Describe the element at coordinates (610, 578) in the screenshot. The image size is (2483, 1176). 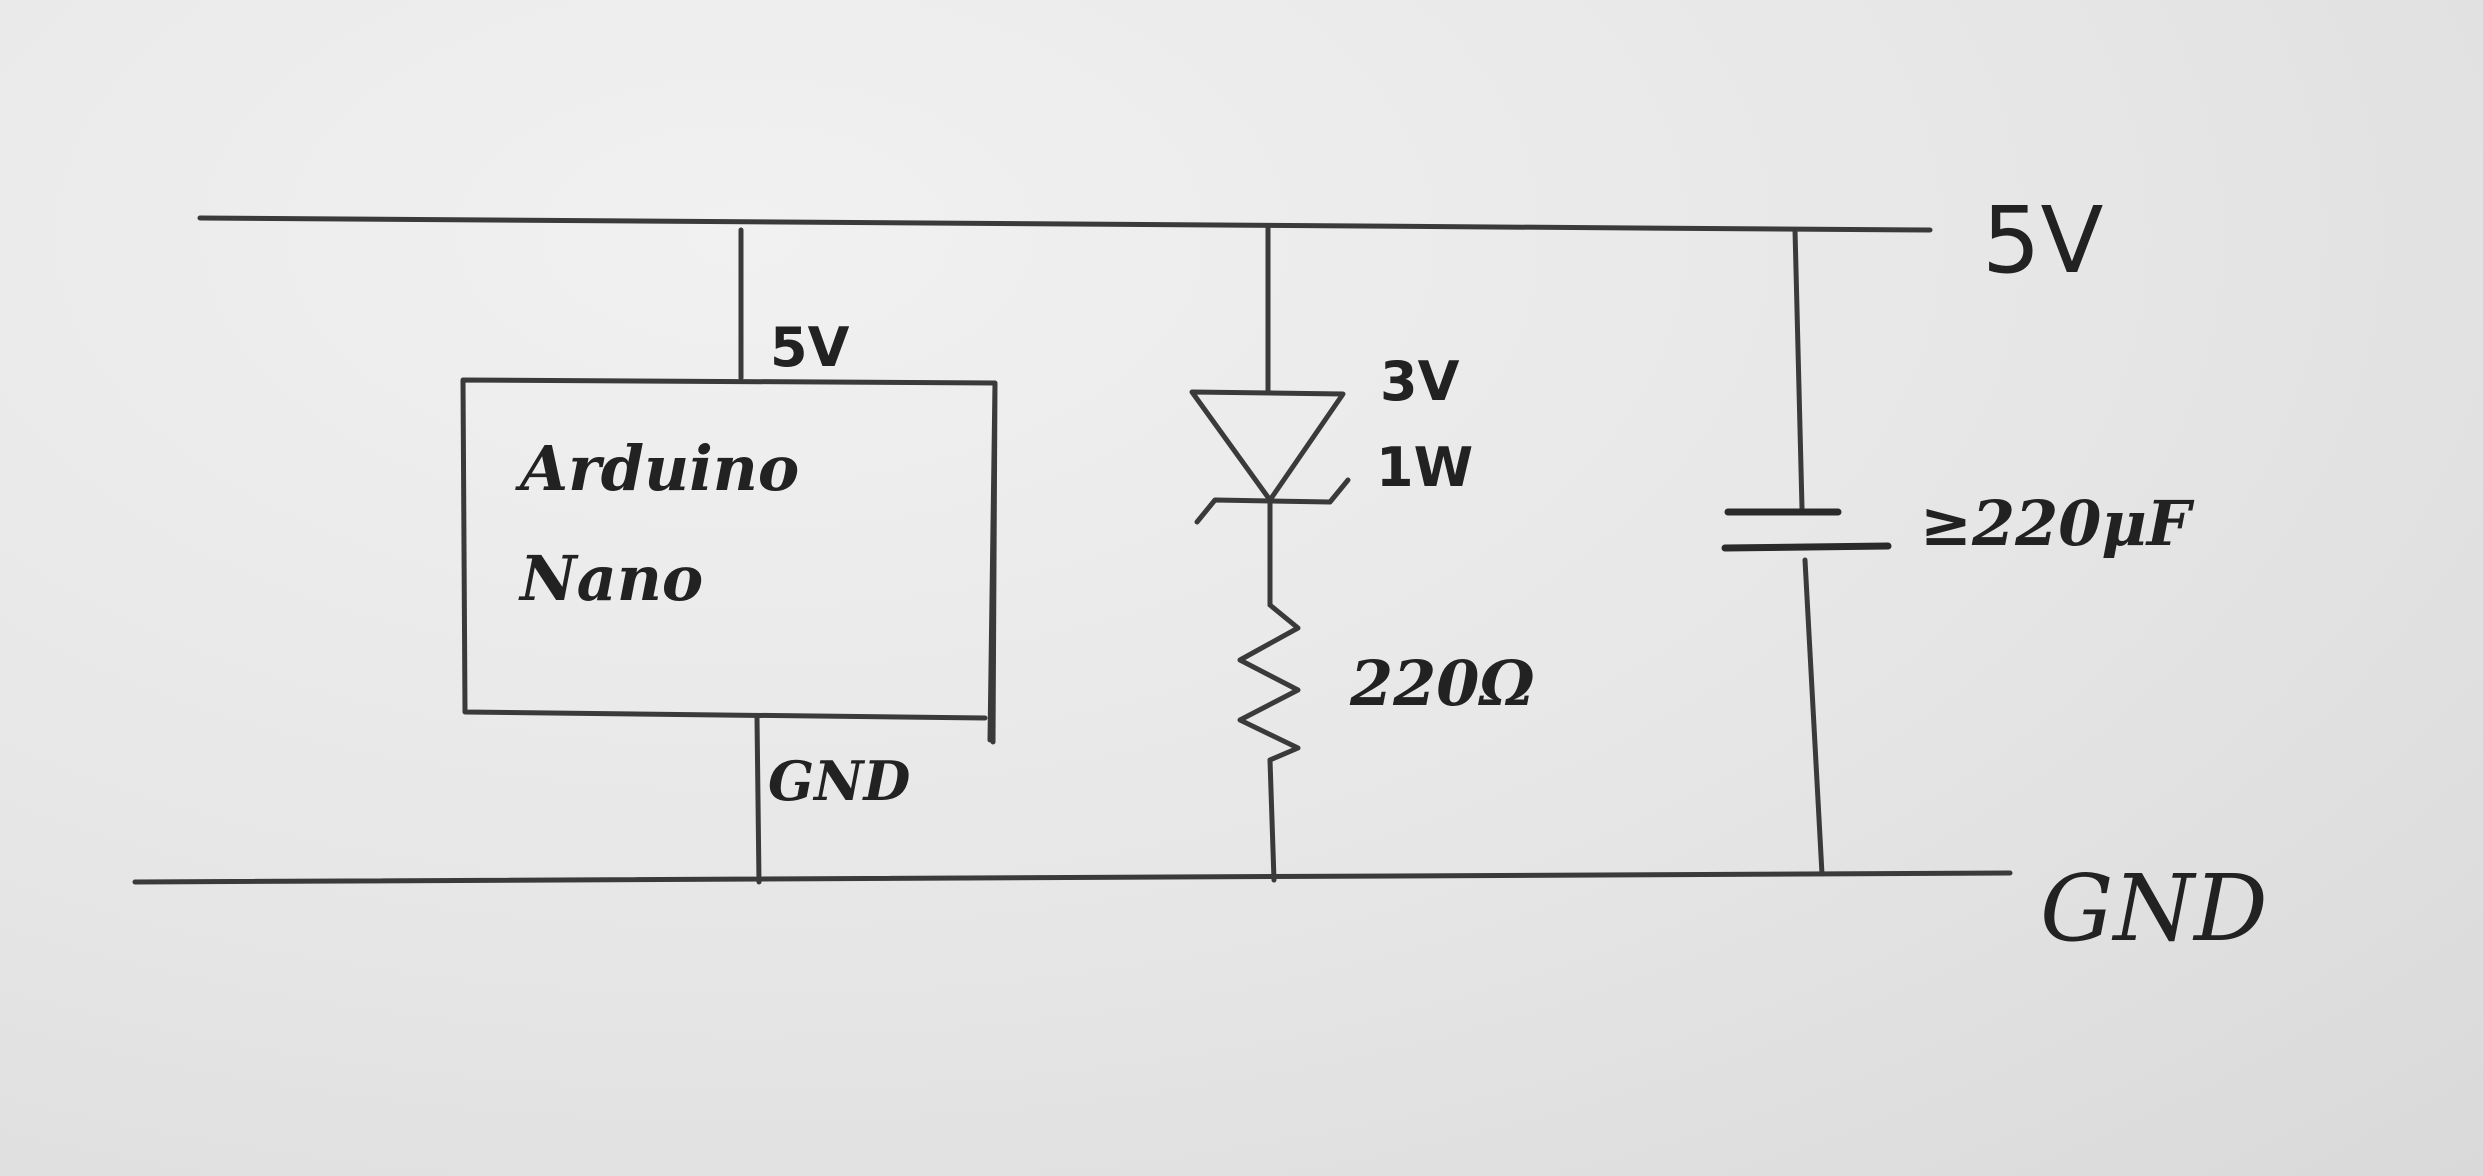
I see `arduino-name-line2: Nano` at that location.